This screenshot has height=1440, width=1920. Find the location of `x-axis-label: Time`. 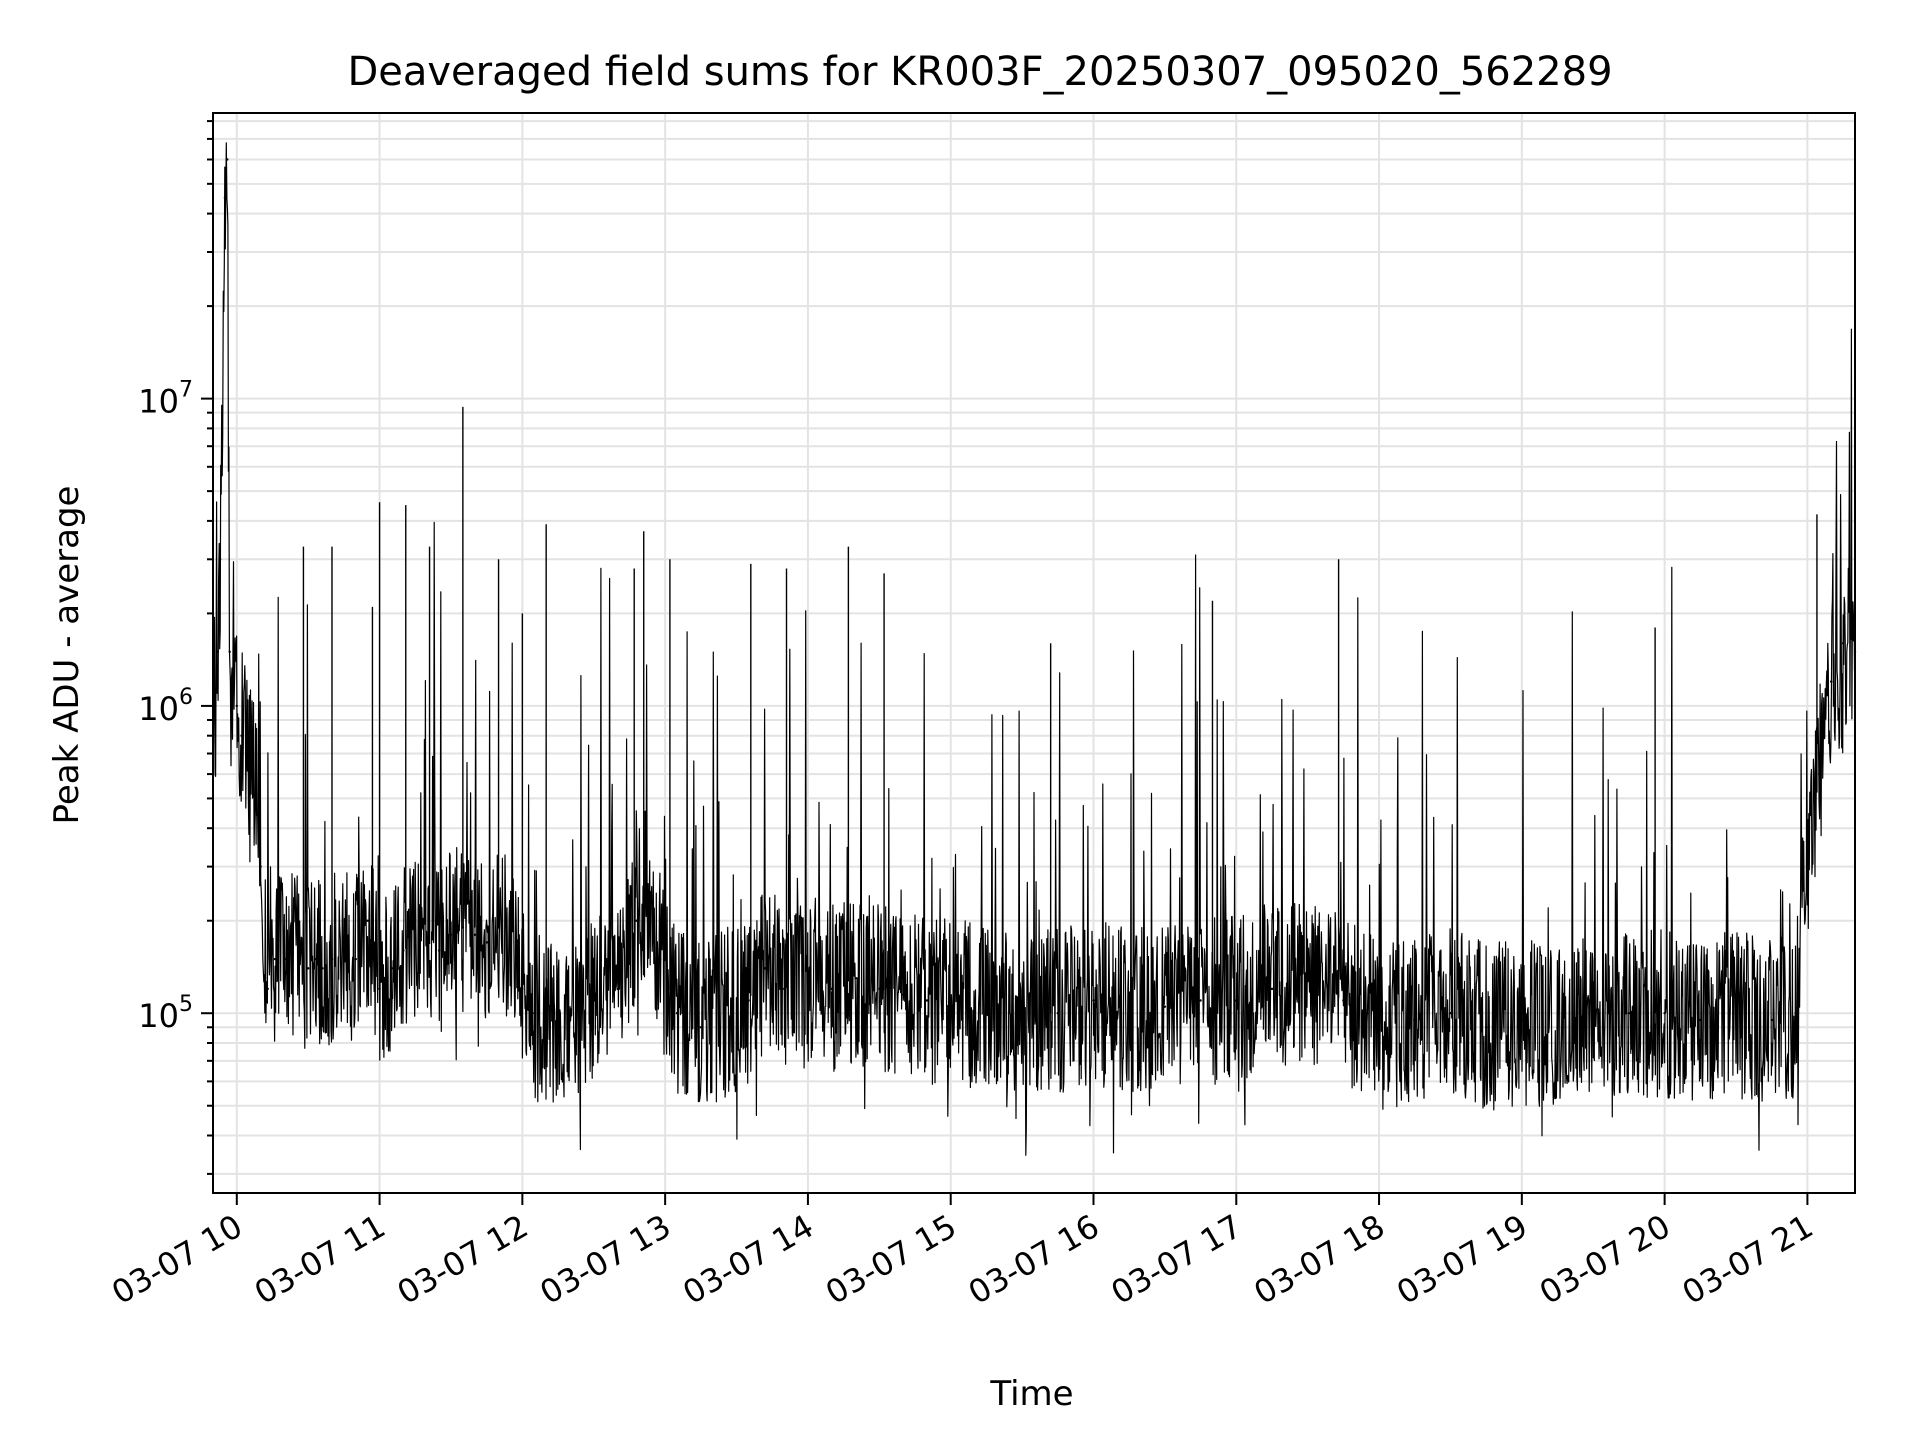

x-axis-label: Time is located at coordinates (1031, 1394).